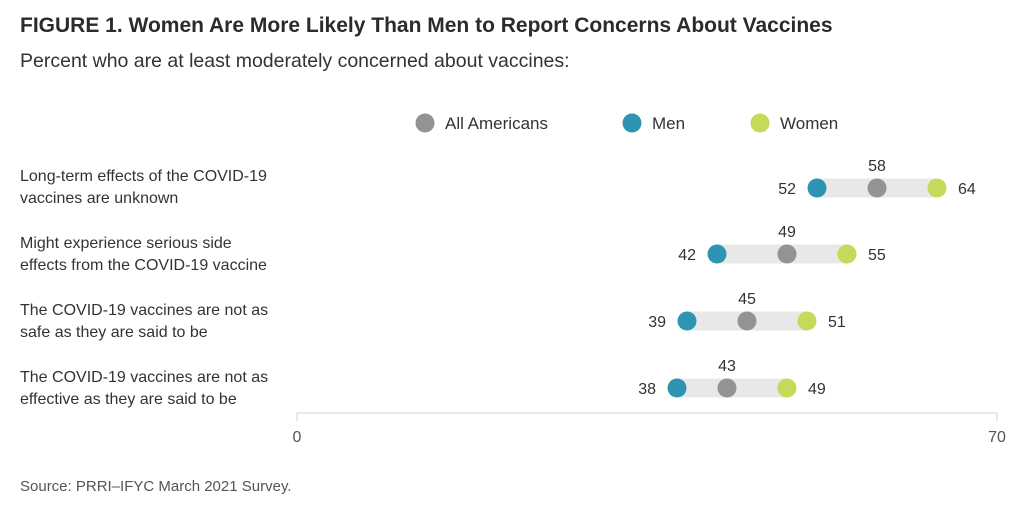 This screenshot has height=513, width=1024. I want to click on data-label-men: 52, so click(787, 189).